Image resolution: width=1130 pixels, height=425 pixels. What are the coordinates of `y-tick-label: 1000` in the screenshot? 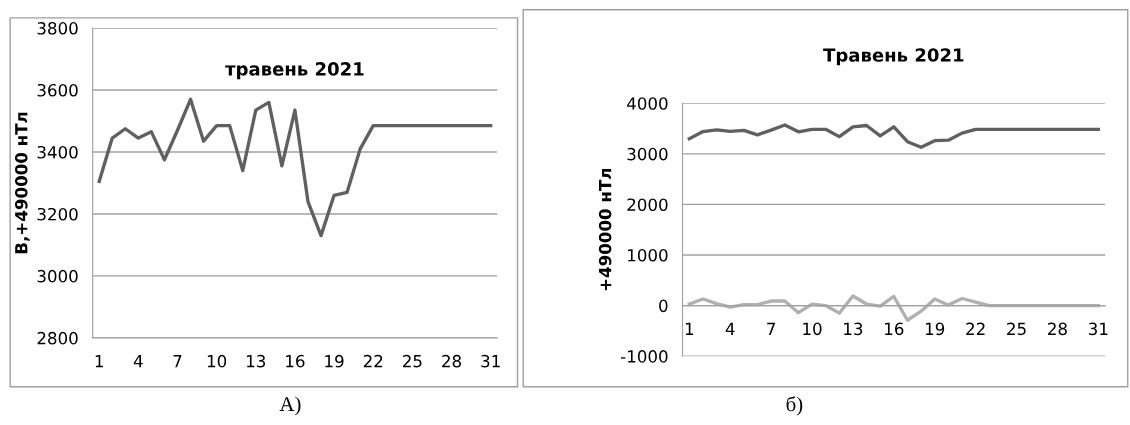 It's located at (648, 255).